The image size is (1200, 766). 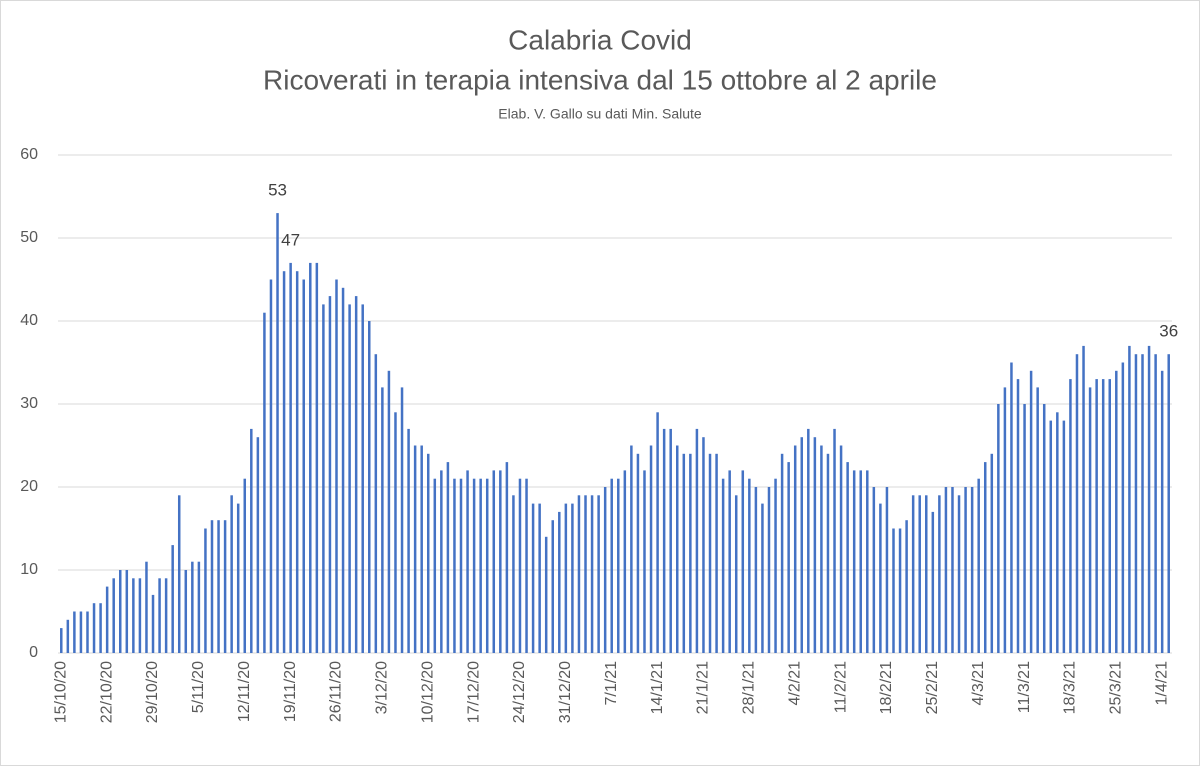 I want to click on y-tick-label: 40, so click(x=29, y=320).